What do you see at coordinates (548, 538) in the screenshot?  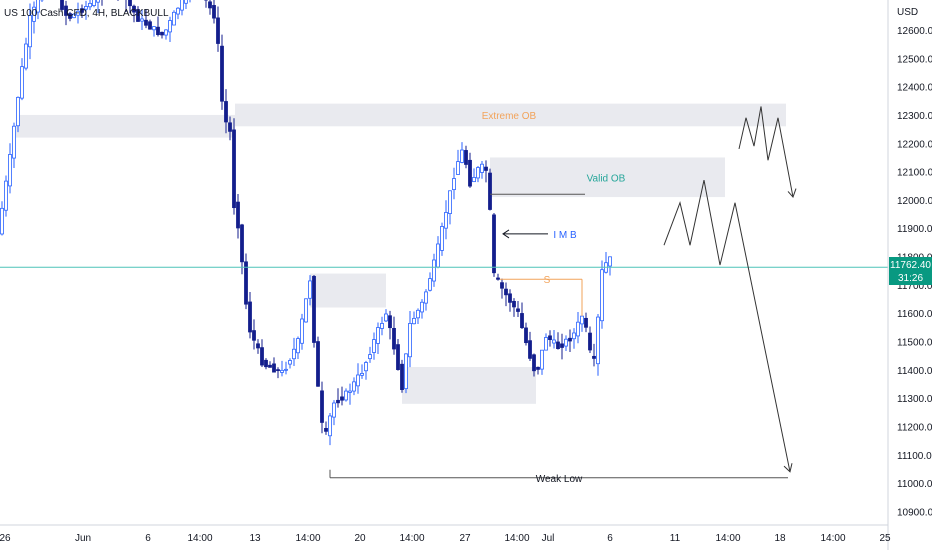 I see `x-tick-label: Jul` at bounding box center [548, 538].